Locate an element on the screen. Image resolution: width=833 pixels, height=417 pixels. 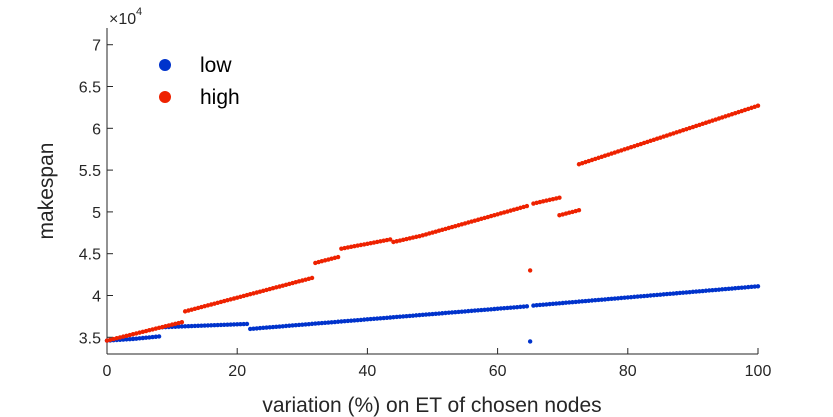
legend-label-low: low is located at coordinates (216, 65).